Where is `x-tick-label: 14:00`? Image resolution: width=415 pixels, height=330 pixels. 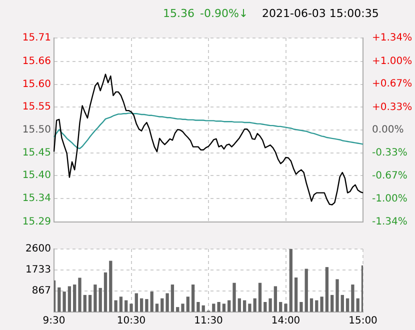 x-tick-label: 14:00 is located at coordinates (285, 321).